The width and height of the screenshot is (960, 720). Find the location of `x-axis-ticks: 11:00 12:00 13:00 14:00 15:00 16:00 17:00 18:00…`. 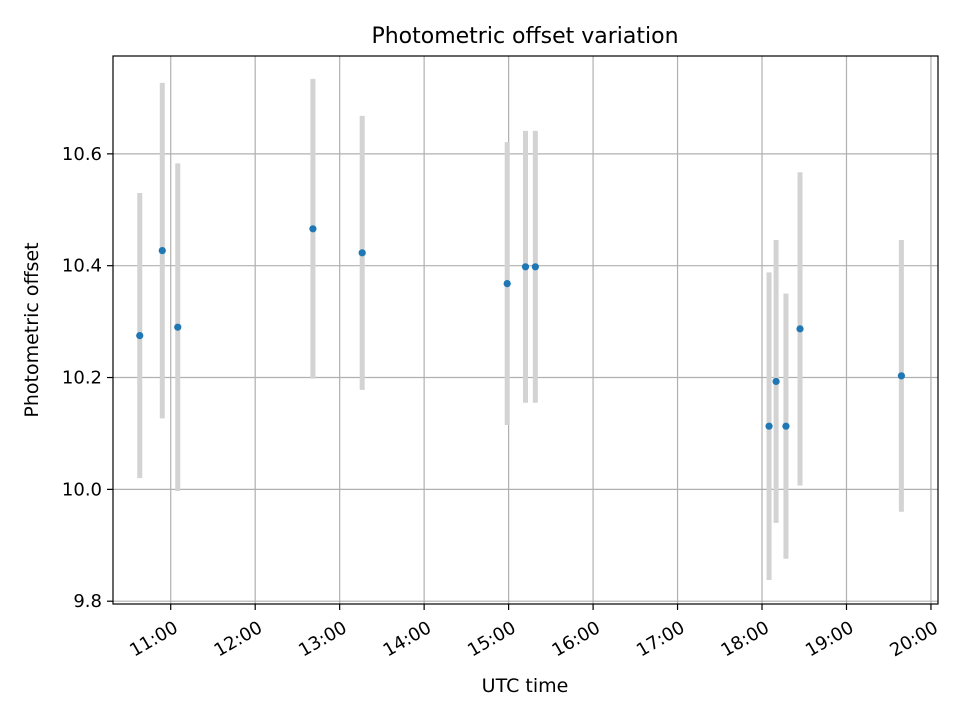

x-axis-ticks: 11:00 12:00 13:00 14:00 15:00 16:00 17:00 18:00… is located at coordinates (534, 632).